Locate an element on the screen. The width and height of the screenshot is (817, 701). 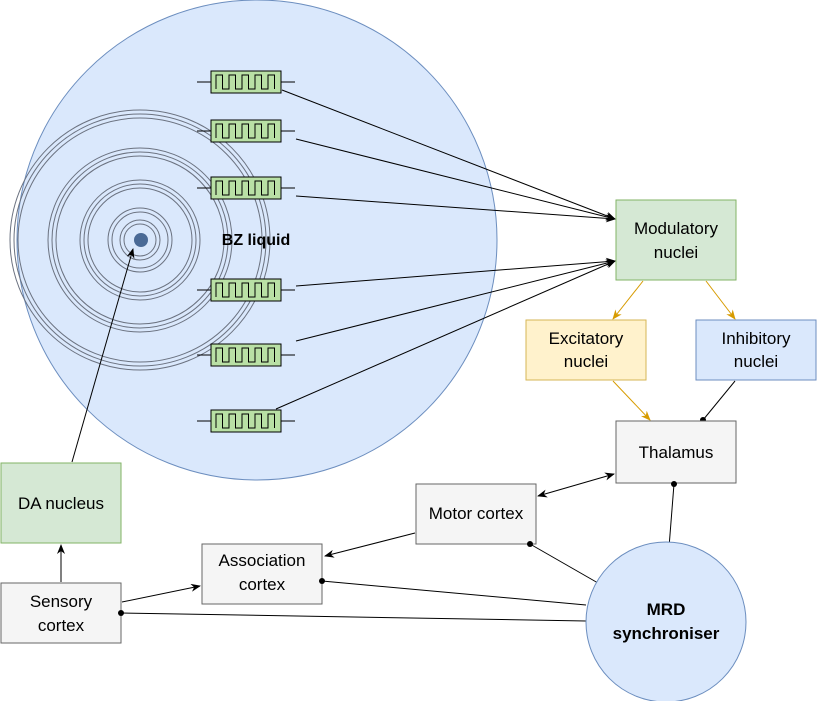
svg-text: Association is located at coordinates (262, 560).